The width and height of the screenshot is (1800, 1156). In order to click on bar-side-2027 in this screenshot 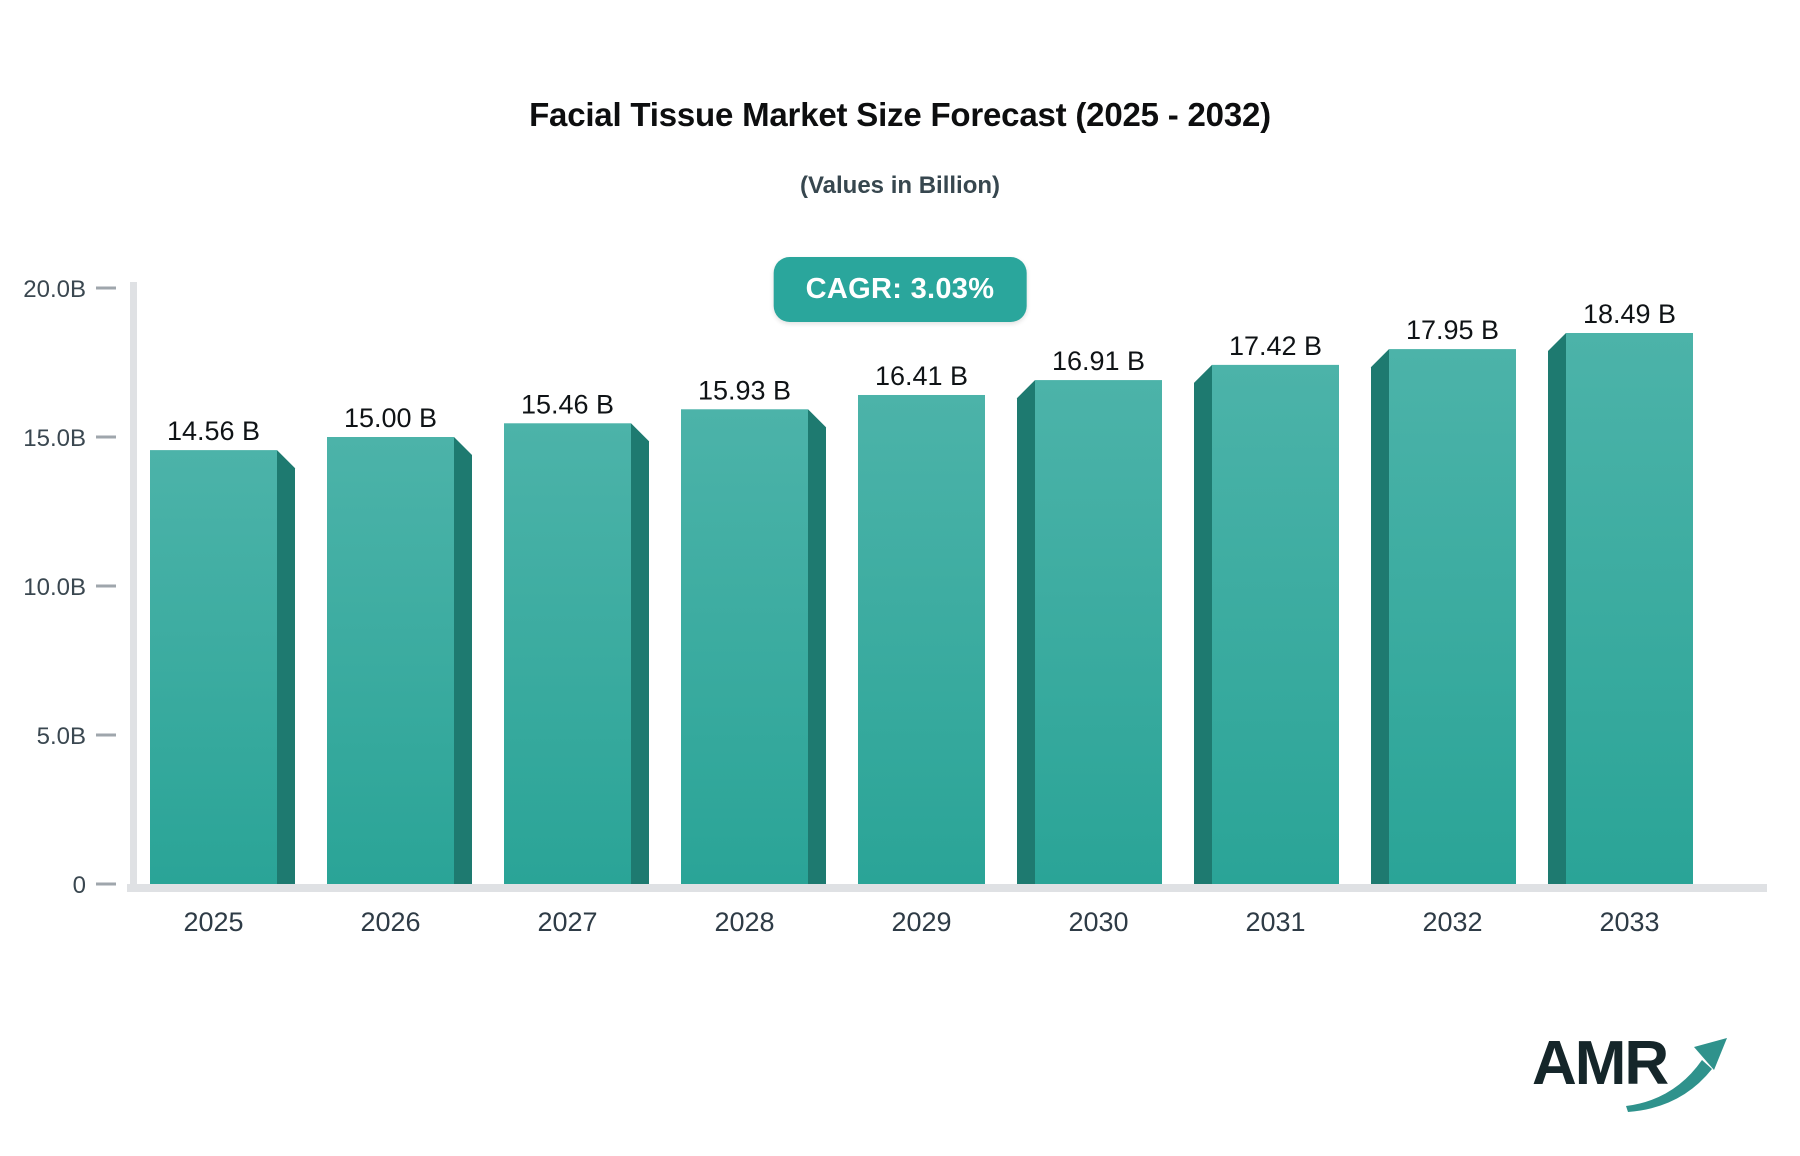, I will do `click(640, 653)`.